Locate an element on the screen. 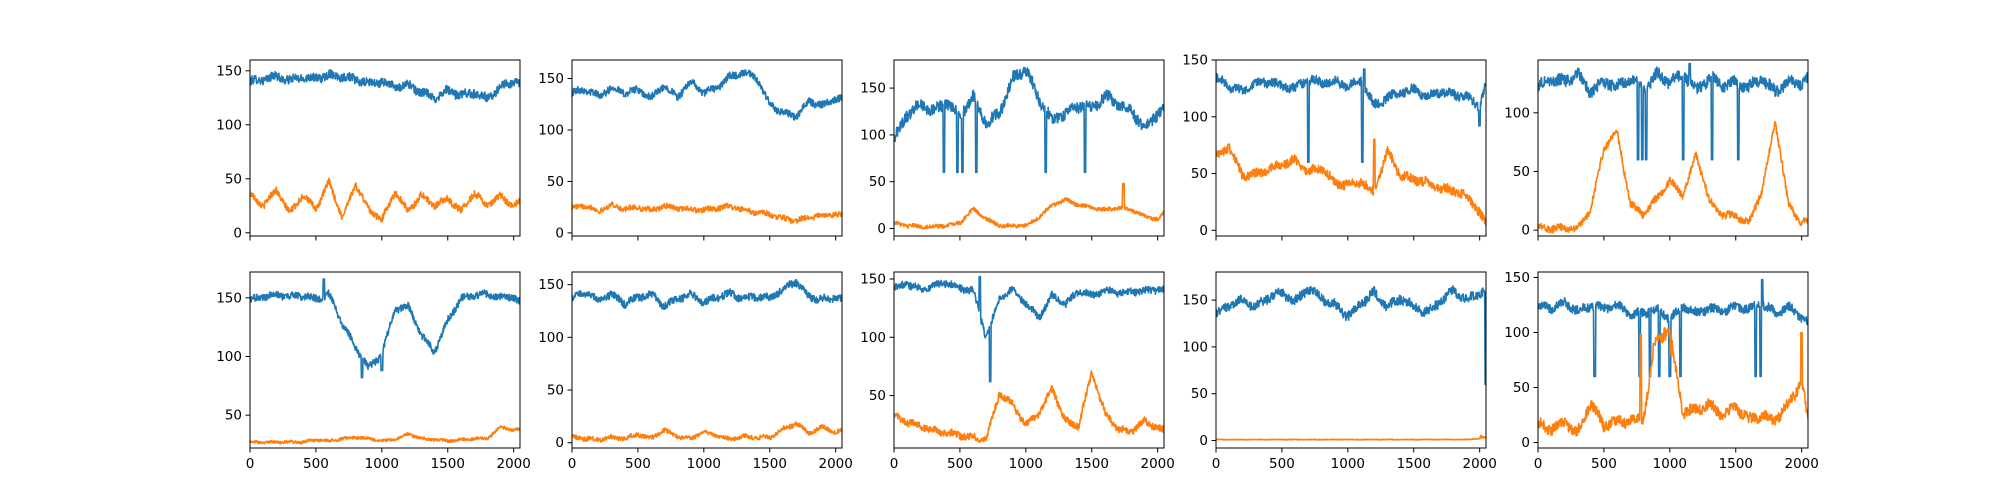  subplot-8: 0 500 1000 1500 2000 50 100 150 is located at coordinates (1017, 371).